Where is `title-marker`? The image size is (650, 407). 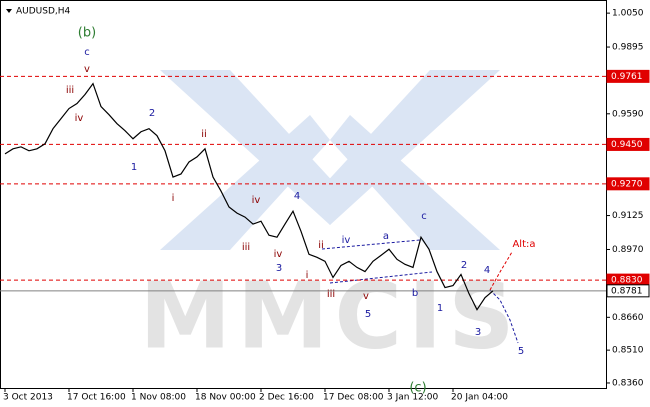 title-marker is located at coordinates (9, 11).